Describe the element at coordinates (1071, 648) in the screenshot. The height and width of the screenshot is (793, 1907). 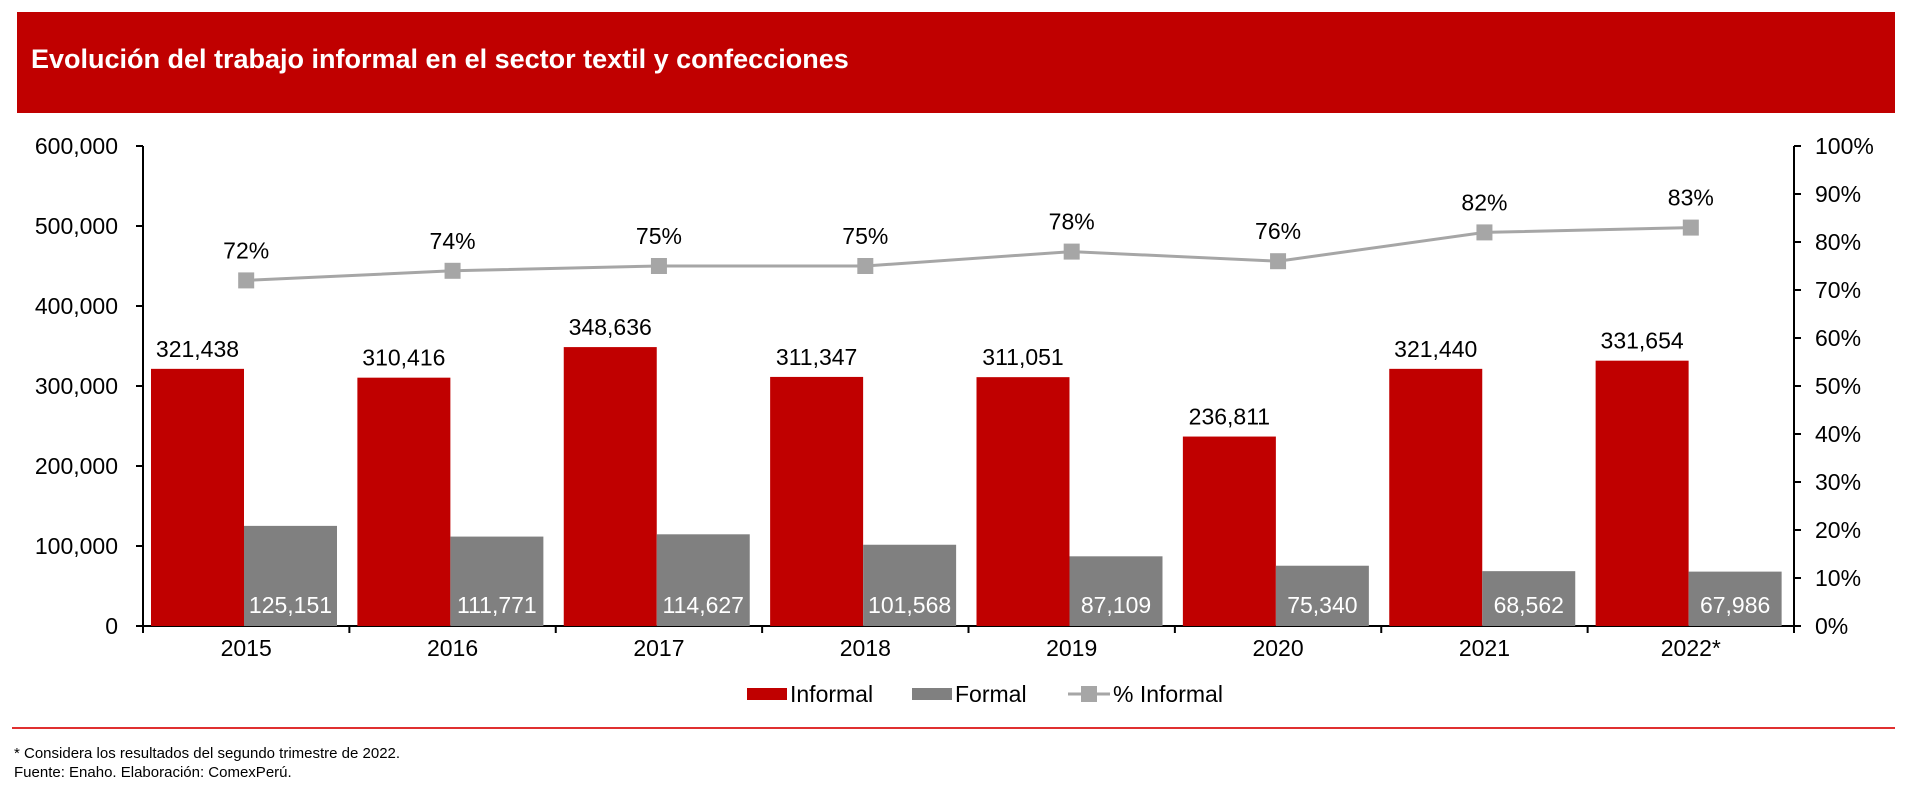
I see `x-tick-label: 2019` at that location.